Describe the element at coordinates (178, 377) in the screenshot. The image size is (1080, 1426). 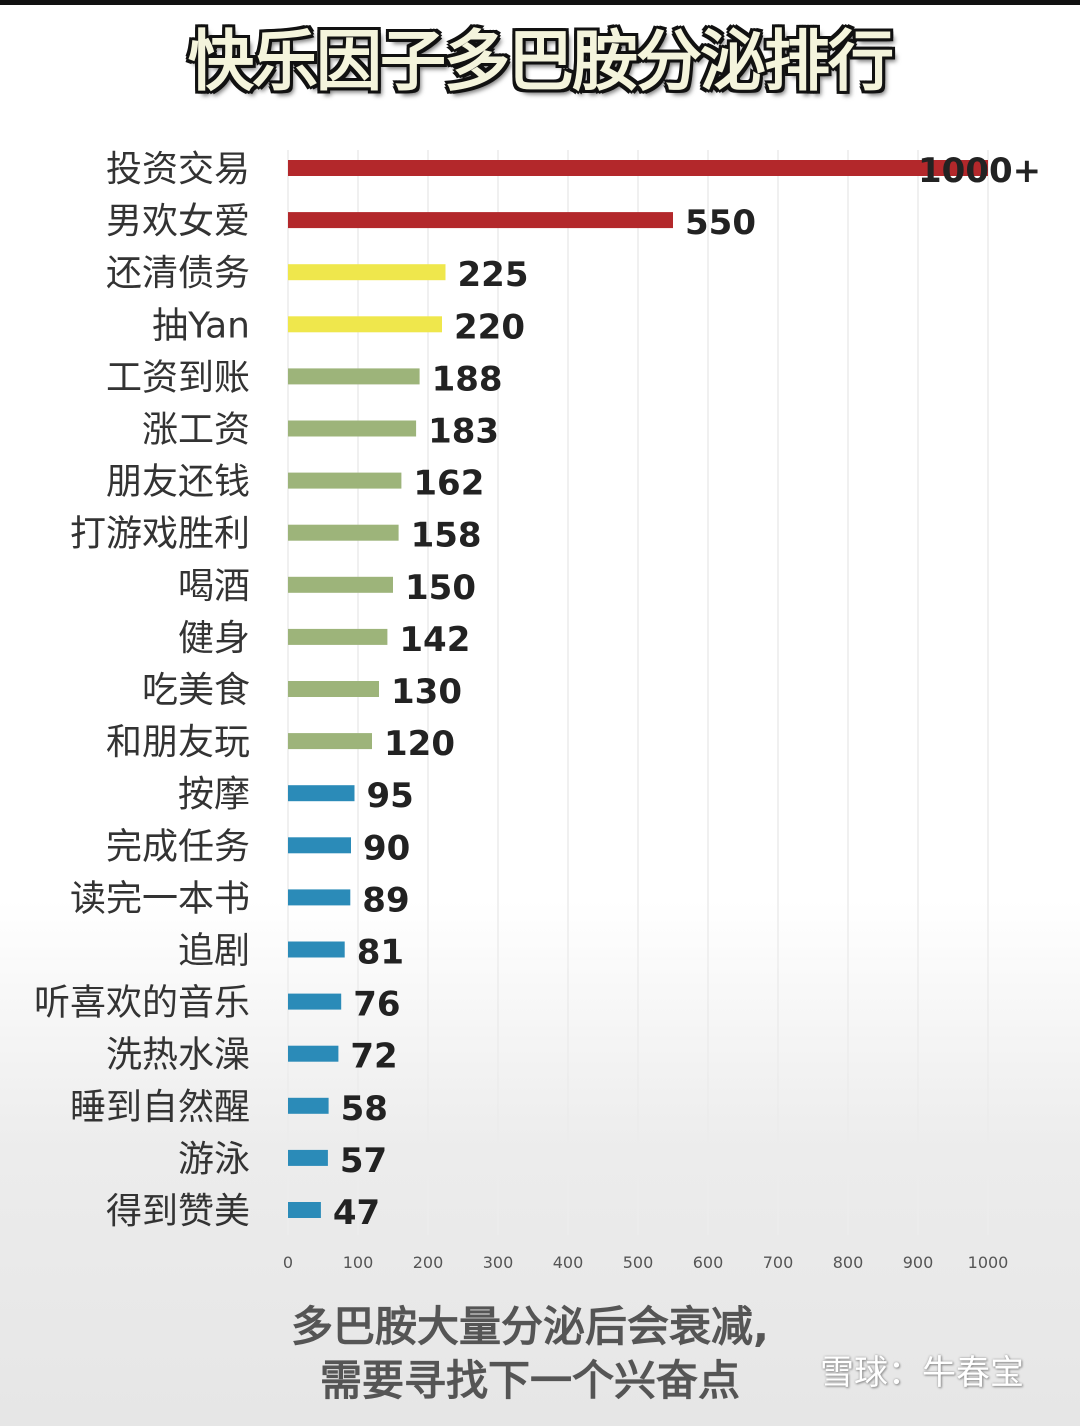
I see `category-label: 工资到账` at that location.